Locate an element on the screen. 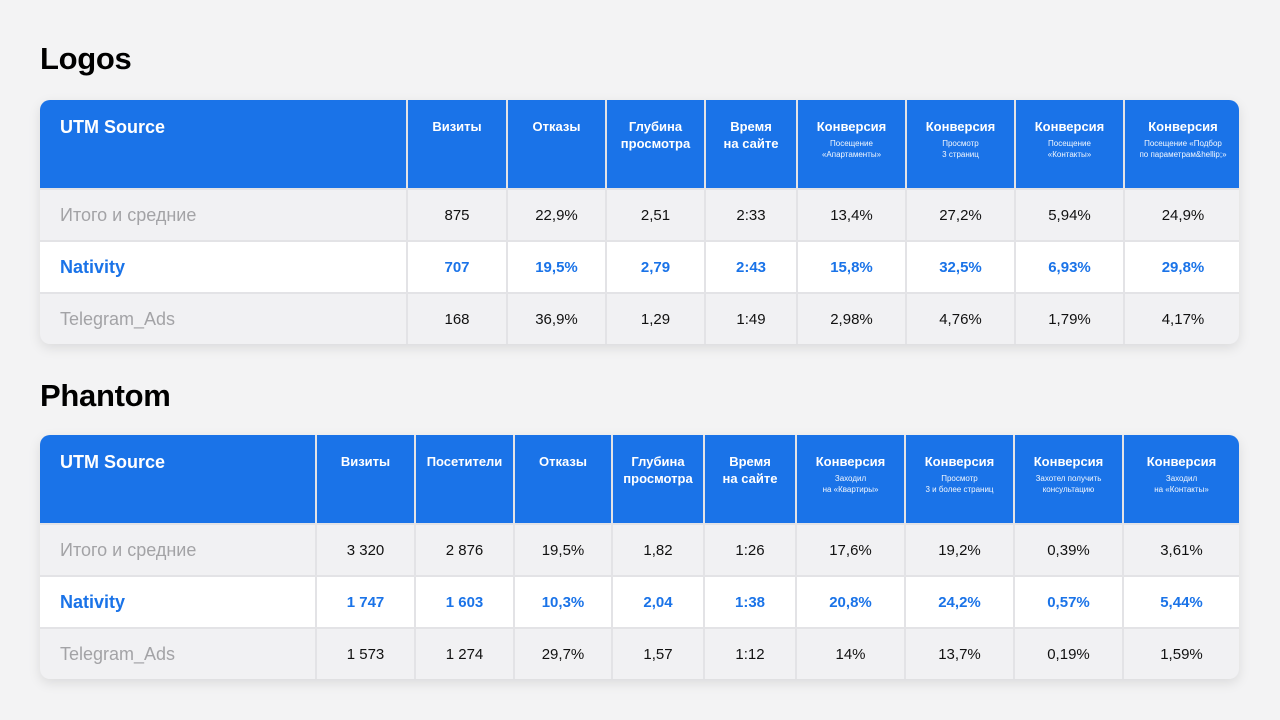  table-cell: 1:49 is located at coordinates (751, 319).